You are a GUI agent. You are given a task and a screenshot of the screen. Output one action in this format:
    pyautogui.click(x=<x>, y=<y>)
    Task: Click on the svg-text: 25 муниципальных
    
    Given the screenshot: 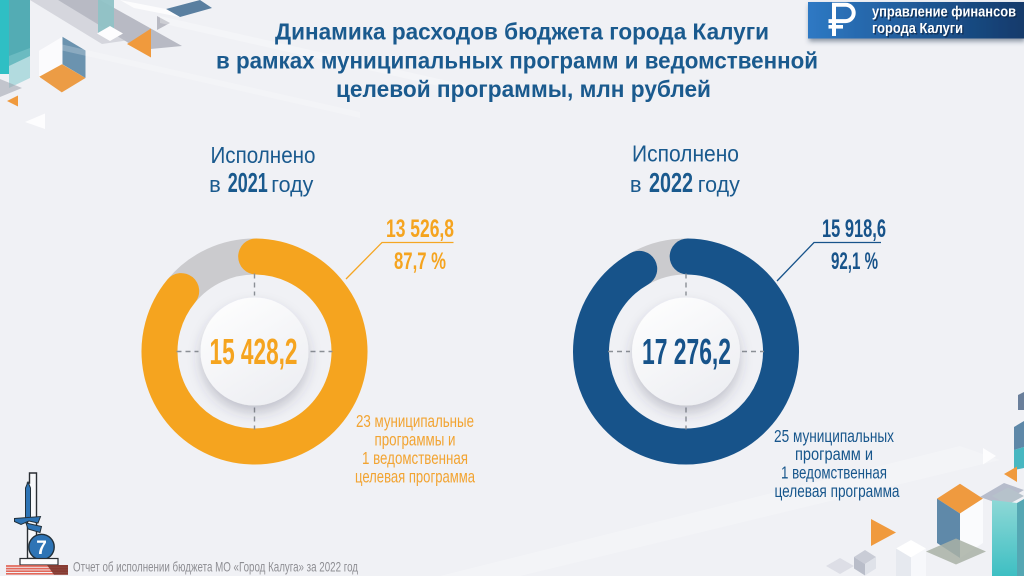 What is the action you would take?
    pyautogui.click(x=834, y=436)
    